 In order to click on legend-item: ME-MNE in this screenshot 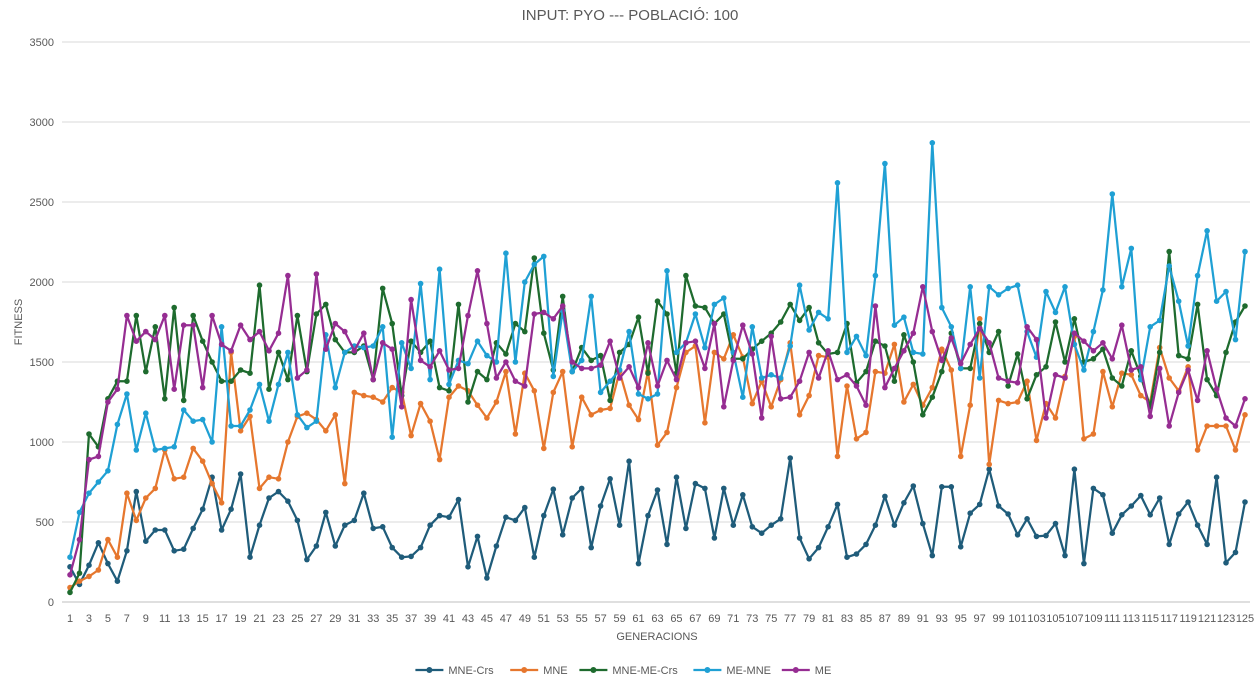, I will do `click(732, 671)`.